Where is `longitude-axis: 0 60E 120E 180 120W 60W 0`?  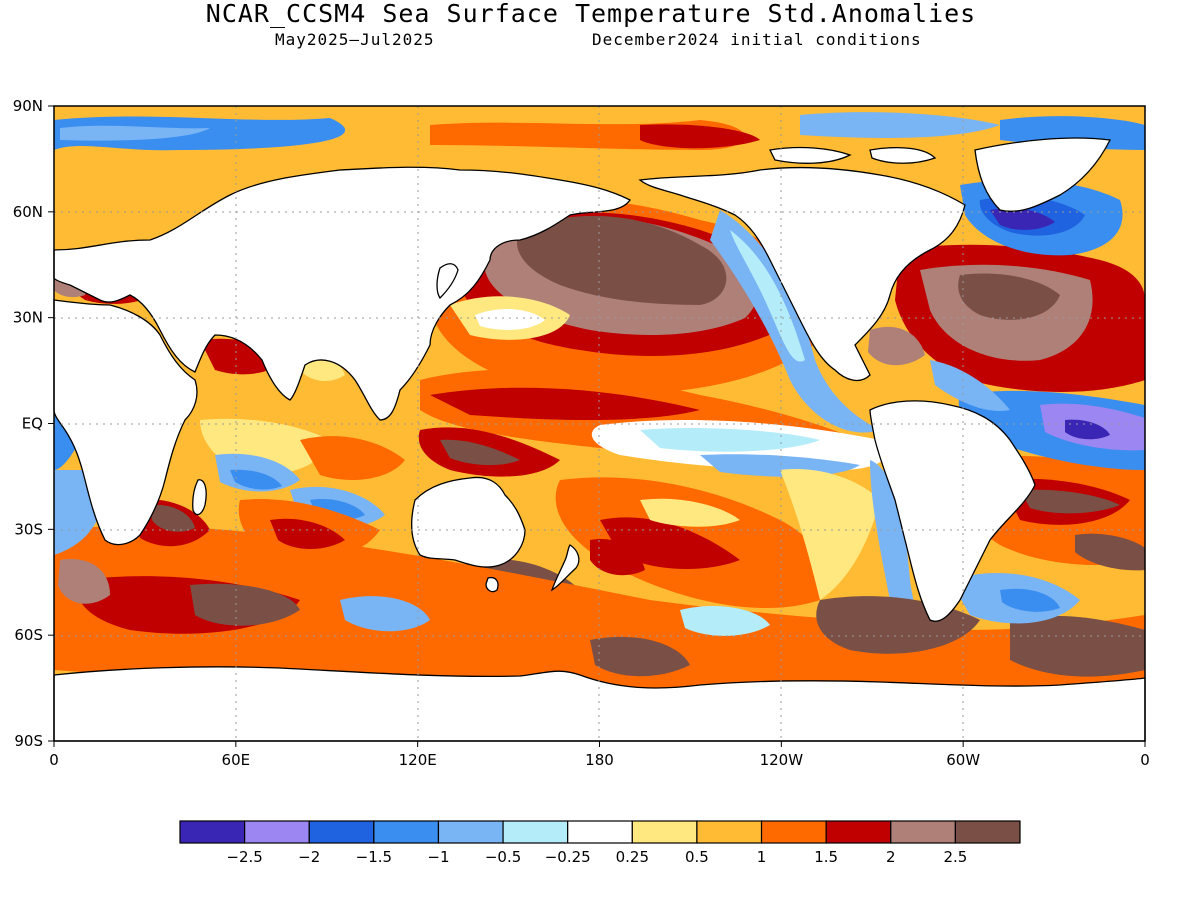
longitude-axis: 0 60E 120E 180 120W 60W 0 is located at coordinates (599, 755).